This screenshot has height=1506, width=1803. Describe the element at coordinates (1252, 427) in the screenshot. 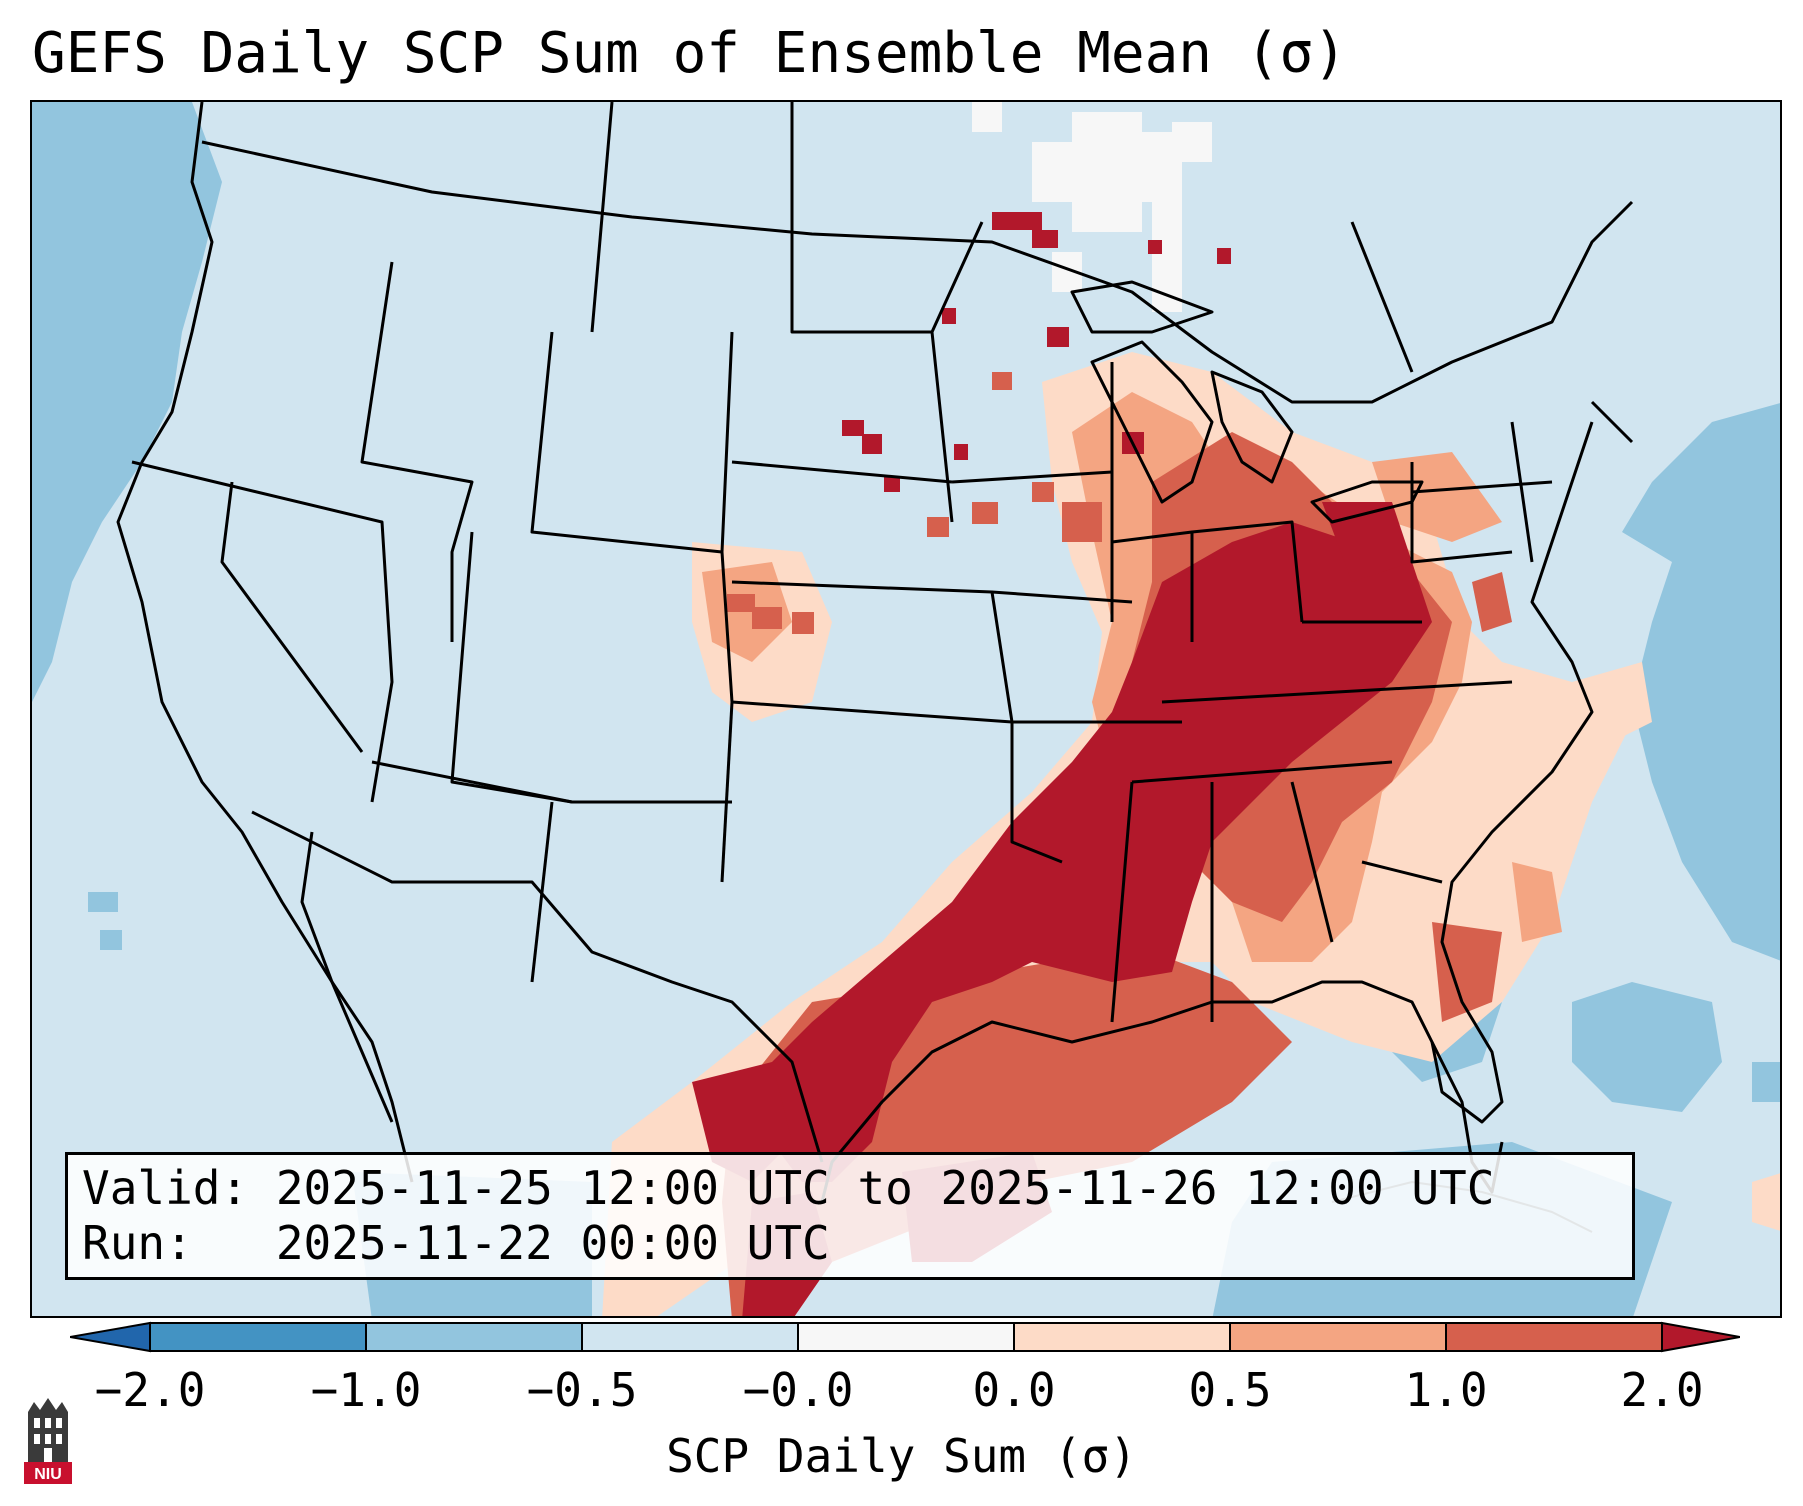

I see `lake-huron-outline` at that location.